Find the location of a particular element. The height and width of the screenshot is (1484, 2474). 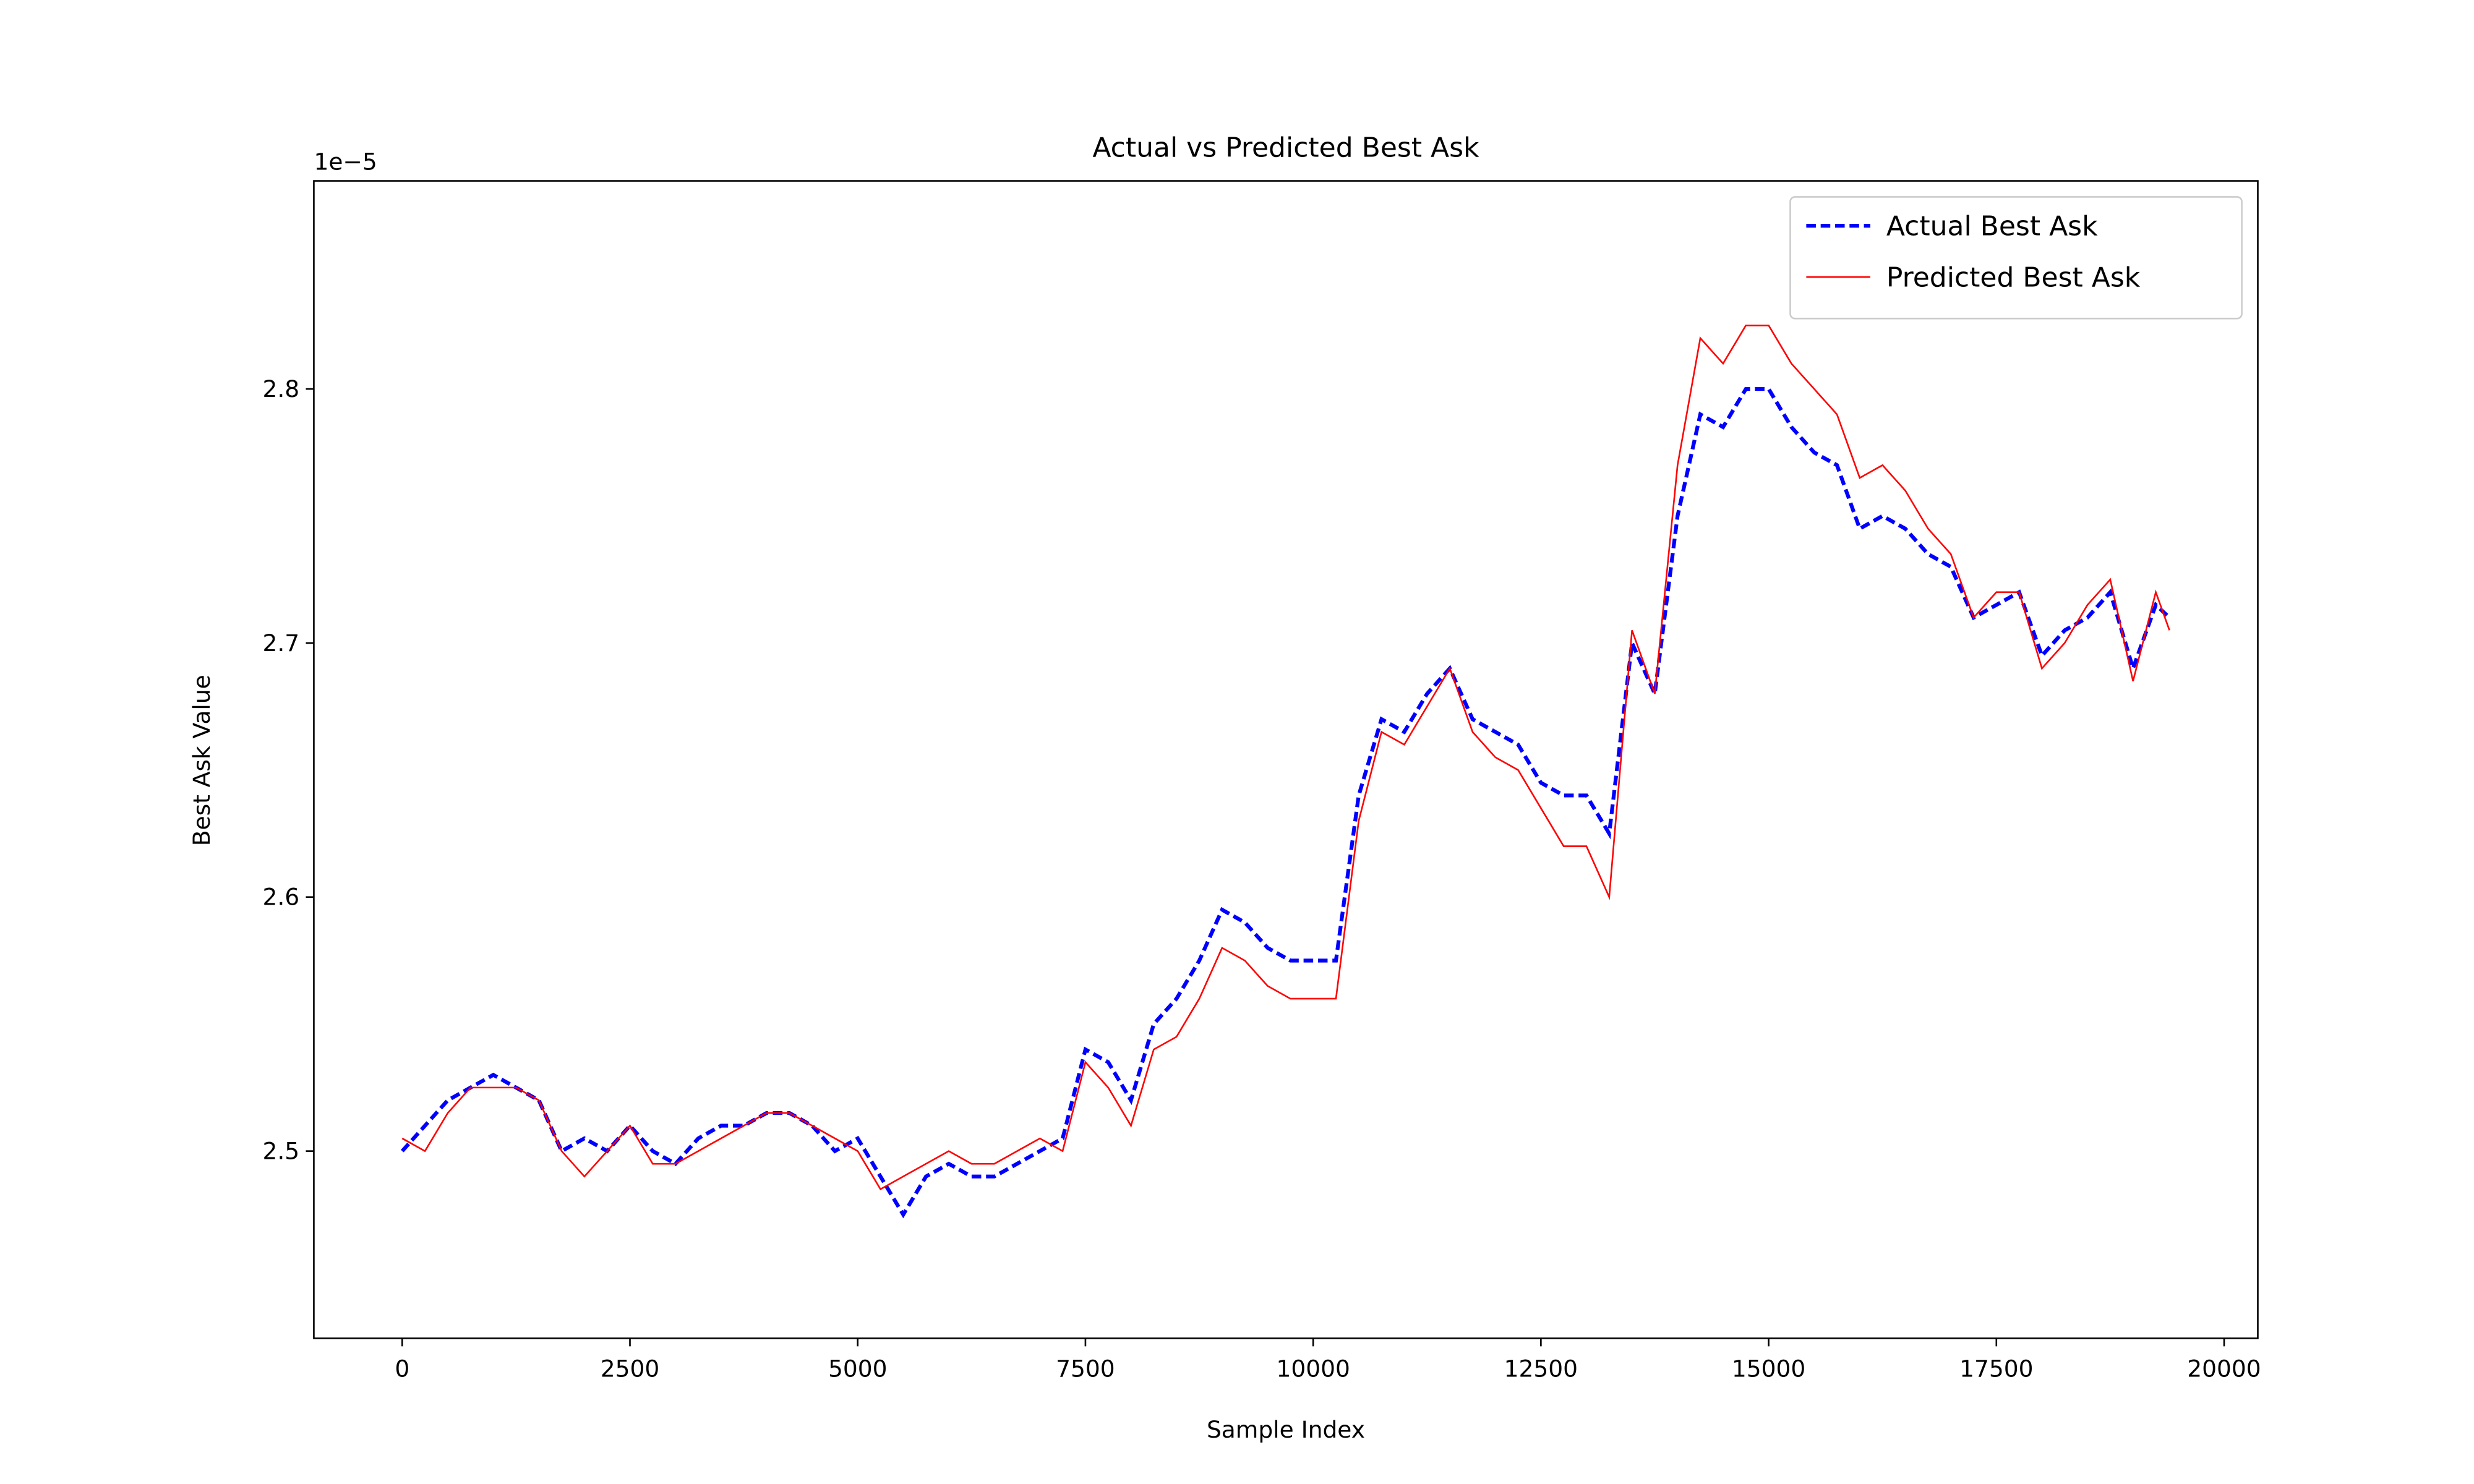

x-tick-label: 0 is located at coordinates (402, 1369).